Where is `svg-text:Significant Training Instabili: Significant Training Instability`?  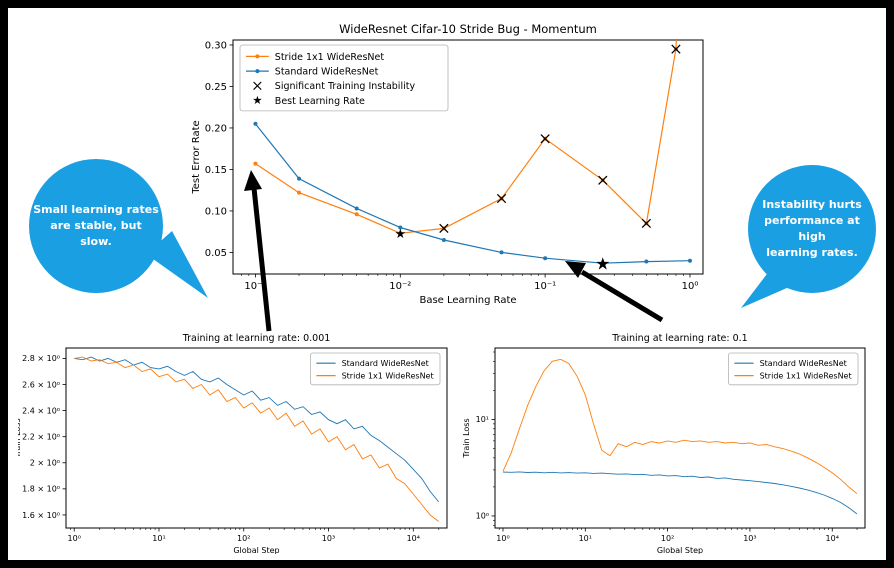 svg-text:Significant Training Instabili: Significant Training Instability is located at coordinates (345, 86).